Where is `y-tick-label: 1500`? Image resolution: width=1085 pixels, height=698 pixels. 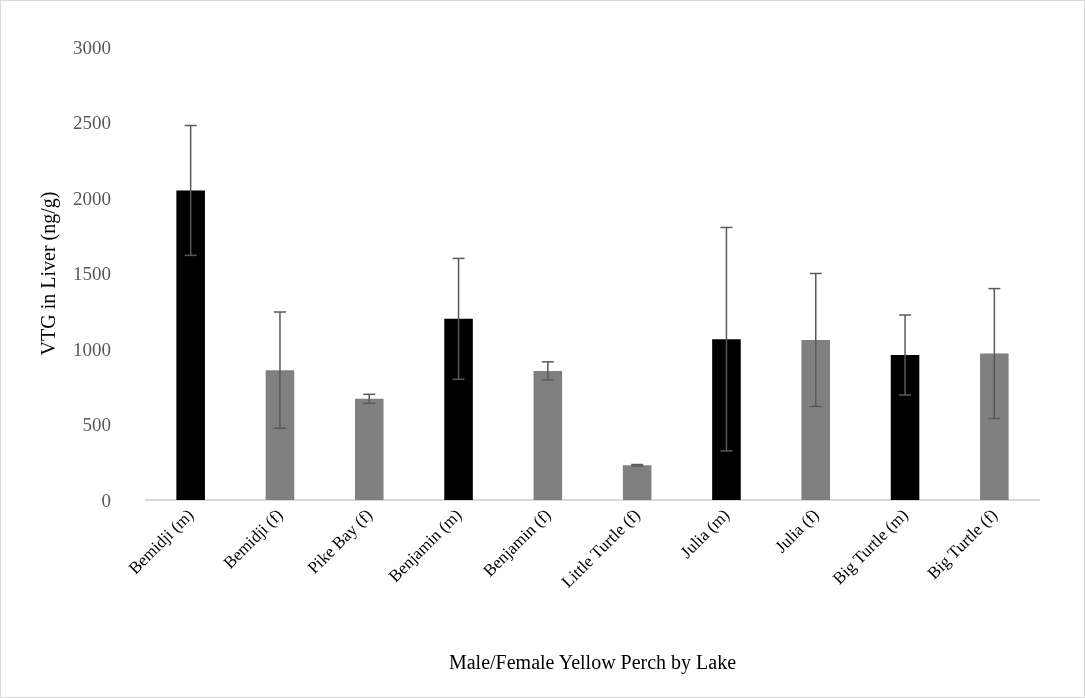
y-tick-label: 1500 is located at coordinates (92, 273).